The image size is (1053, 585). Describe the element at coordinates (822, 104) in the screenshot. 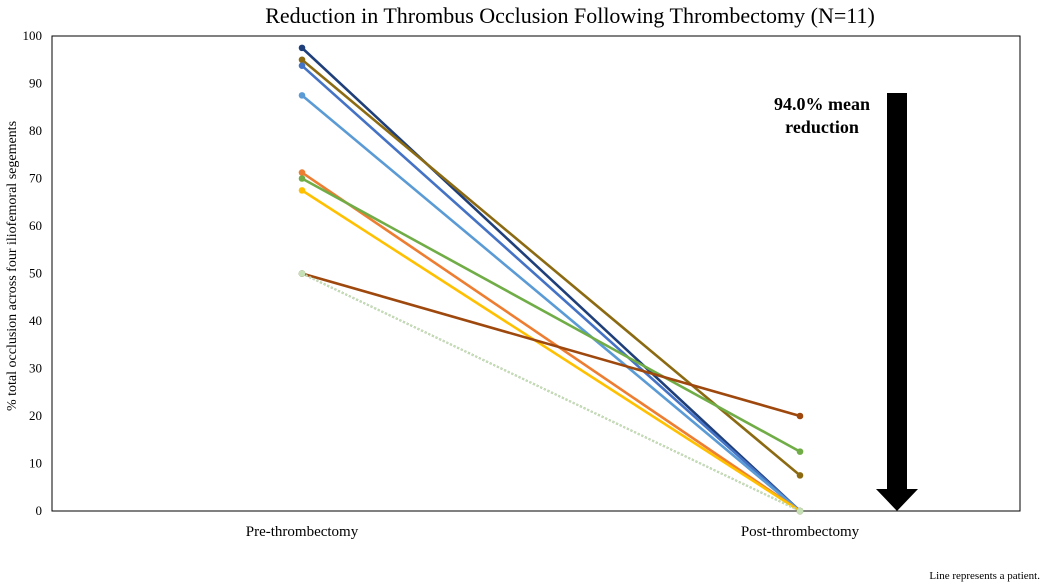

I see `annotation-line-1: 94.0% mean` at that location.